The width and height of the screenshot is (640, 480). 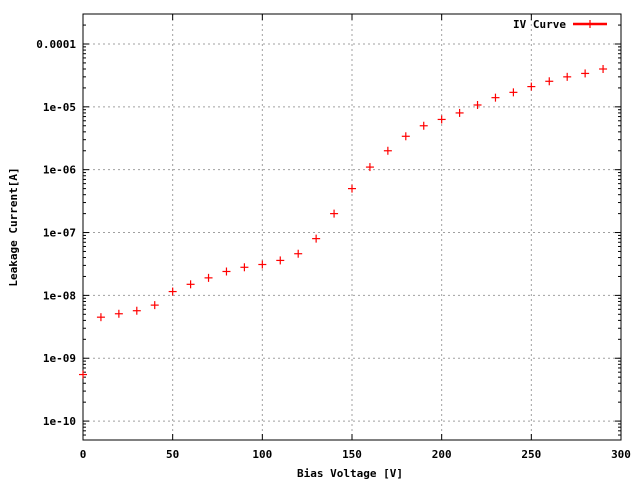 What do you see at coordinates (59, 295) in the screenshot?
I see `y-tick-label: 1e-08` at bounding box center [59, 295].